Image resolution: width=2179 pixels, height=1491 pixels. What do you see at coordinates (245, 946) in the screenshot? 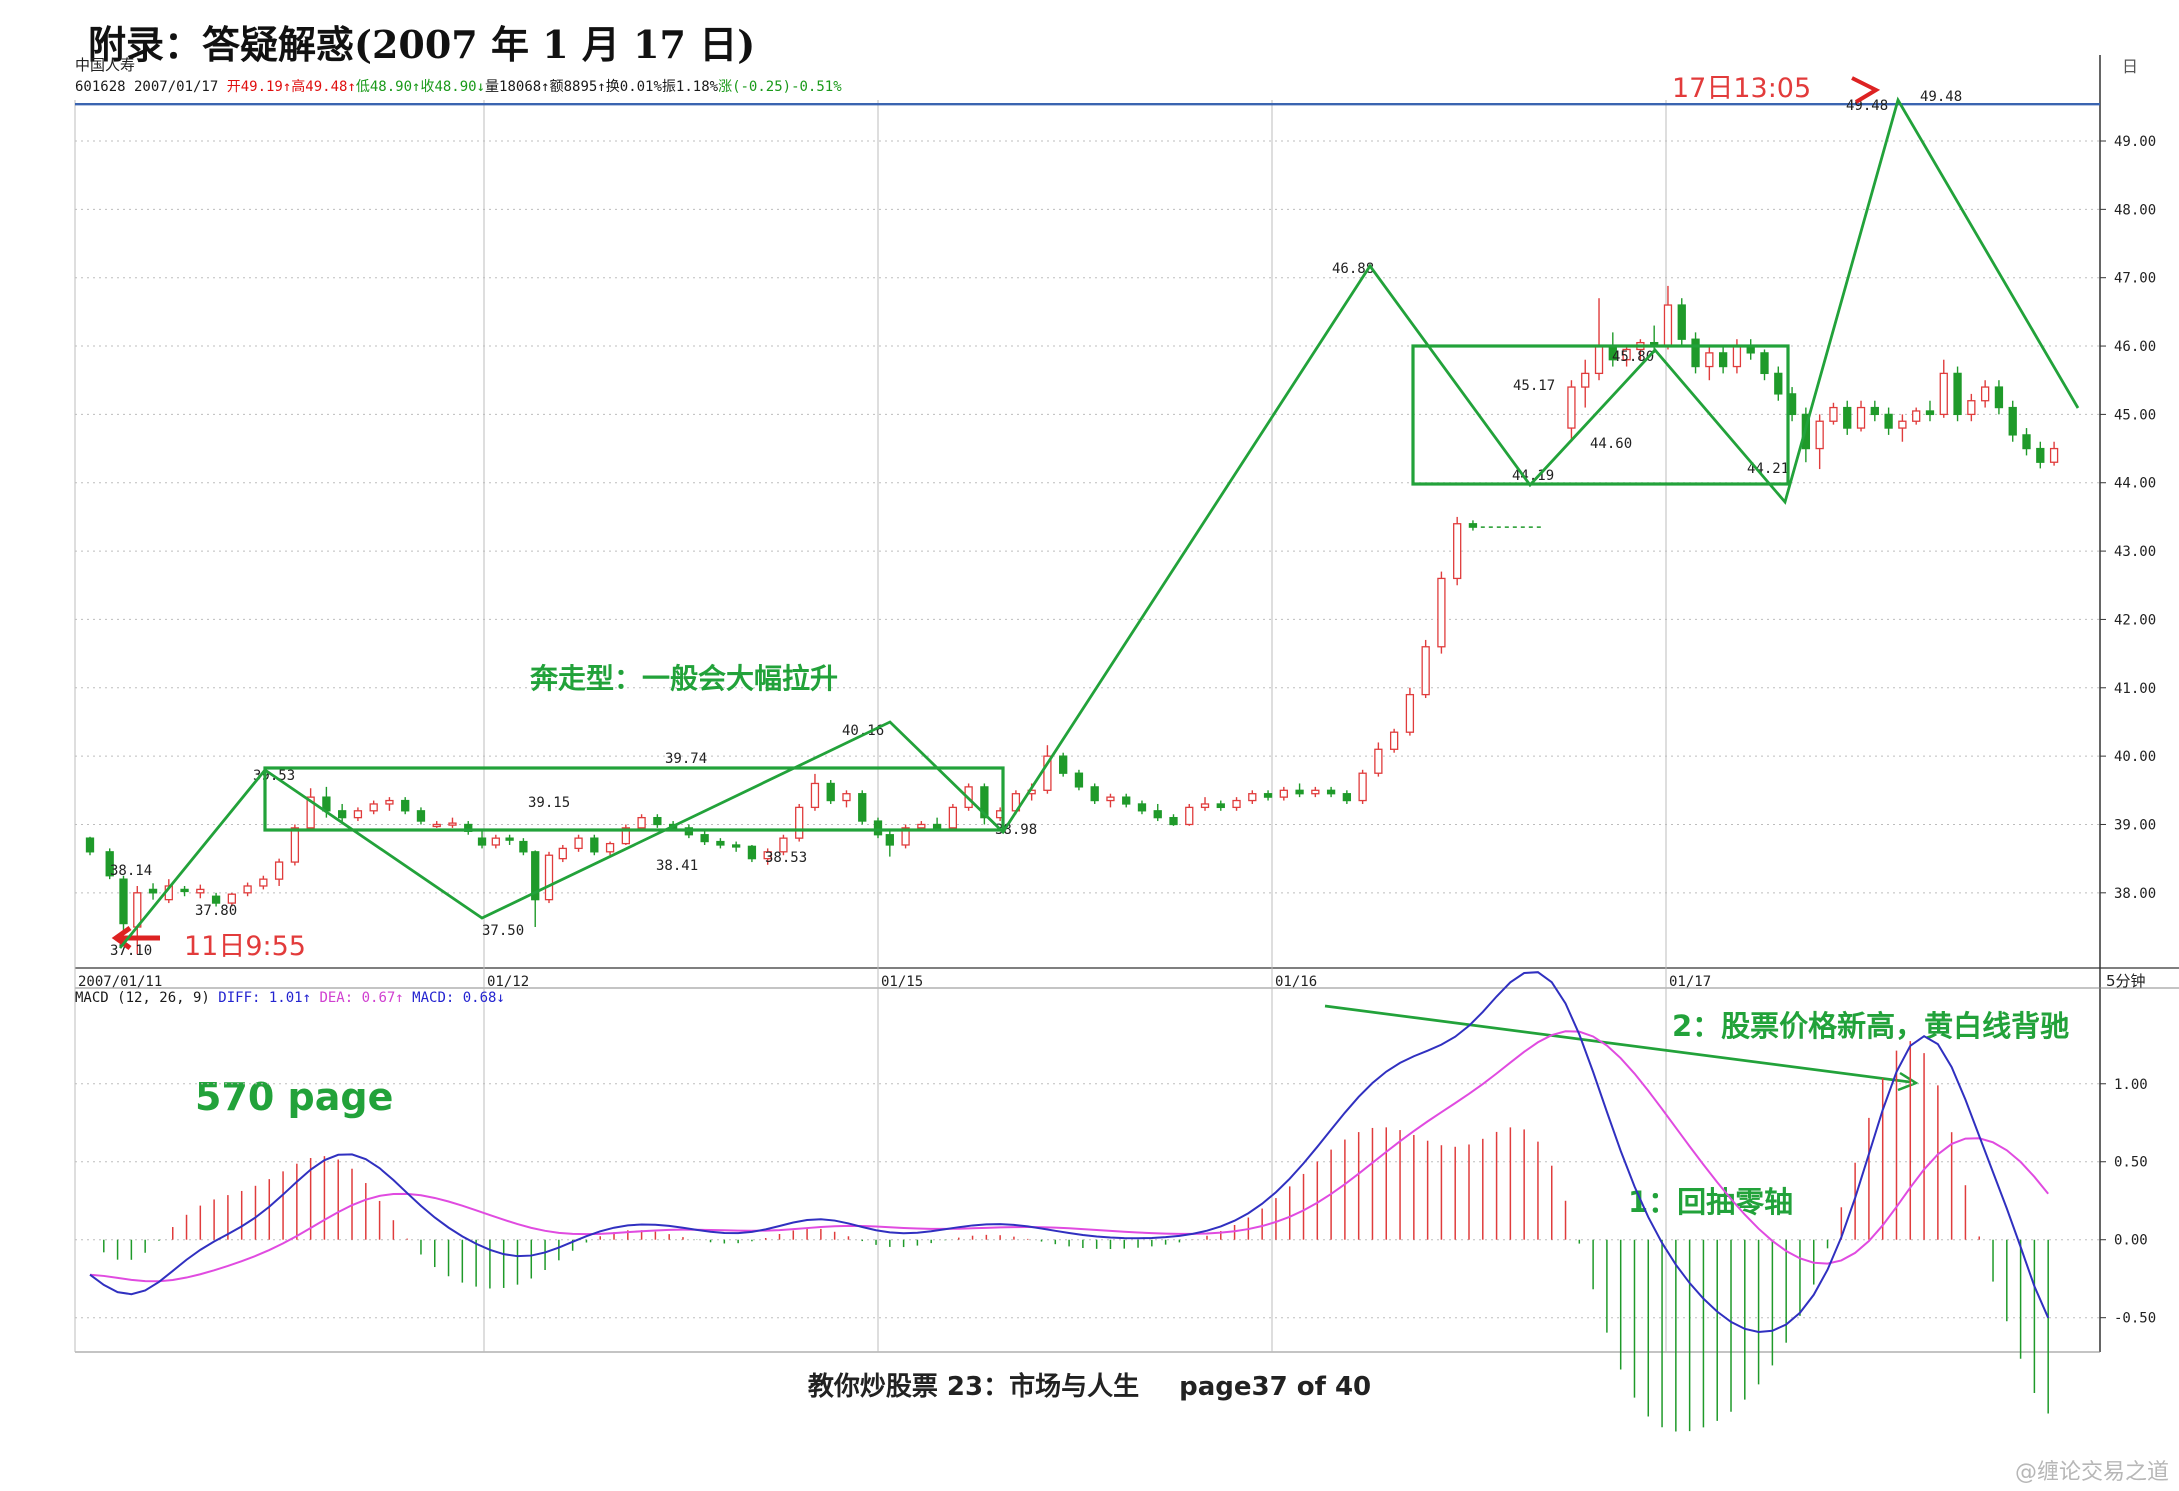
I see `start-time-label: 11日9:55` at bounding box center [245, 946].